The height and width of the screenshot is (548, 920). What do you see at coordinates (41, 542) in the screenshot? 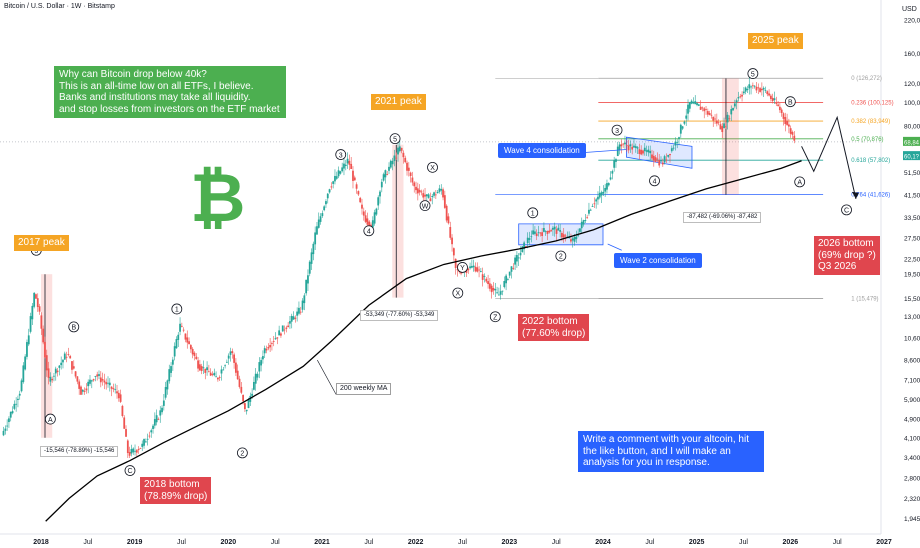
I see `x-tick-label: 2018` at bounding box center [41, 542].